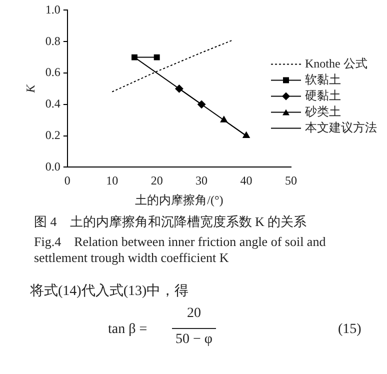 The height and width of the screenshot is (374, 387). What do you see at coordinates (194, 314) in the screenshot?
I see `text: 20` at bounding box center [194, 314].